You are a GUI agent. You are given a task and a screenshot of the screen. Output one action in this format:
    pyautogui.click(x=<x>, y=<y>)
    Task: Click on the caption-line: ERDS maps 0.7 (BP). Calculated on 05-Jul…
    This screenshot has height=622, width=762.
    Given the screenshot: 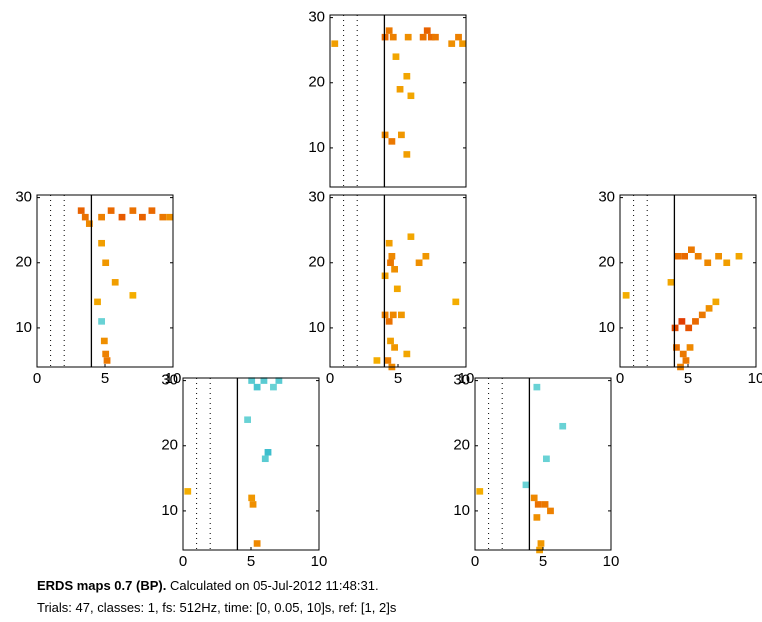 What is the action you would take?
    pyautogui.click(x=208, y=585)
    